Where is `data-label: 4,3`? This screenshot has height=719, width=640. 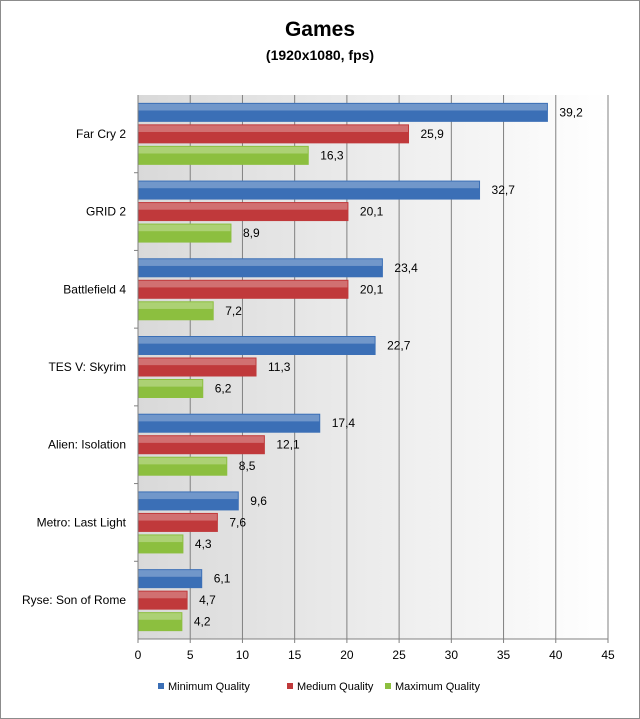 data-label: 4,3 is located at coordinates (203, 544).